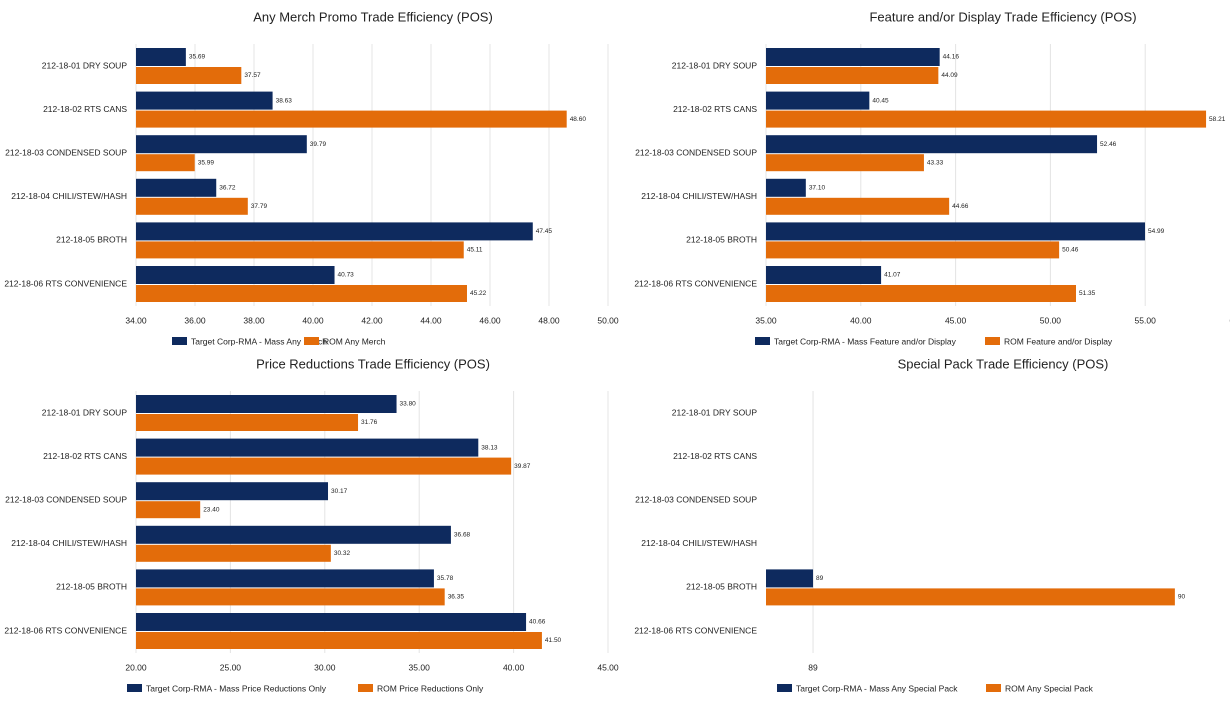 This screenshot has height=703, width=1230. I want to click on value-label: 23.40, so click(211, 509).